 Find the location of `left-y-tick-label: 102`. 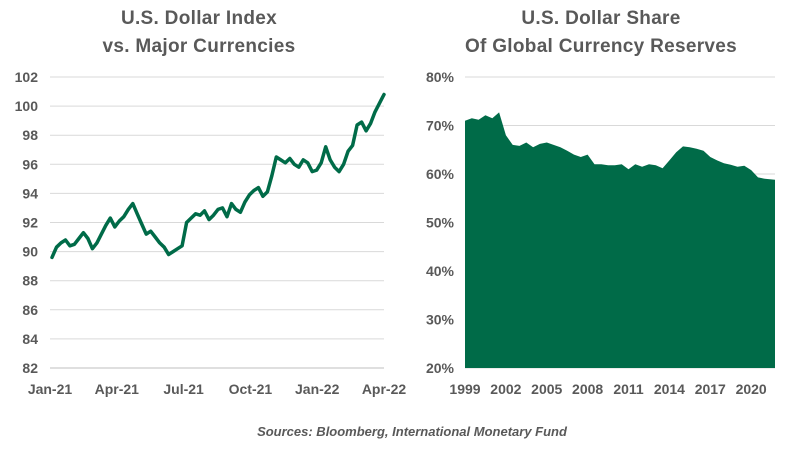

left-y-tick-label: 102 is located at coordinates (27, 77).